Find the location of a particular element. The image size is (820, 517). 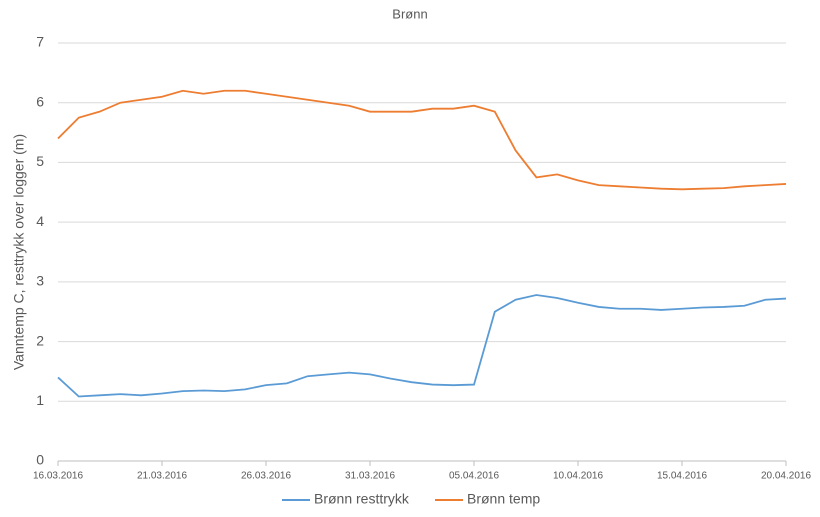

x-tick-label: 31.03.2016 is located at coordinates (370, 476).